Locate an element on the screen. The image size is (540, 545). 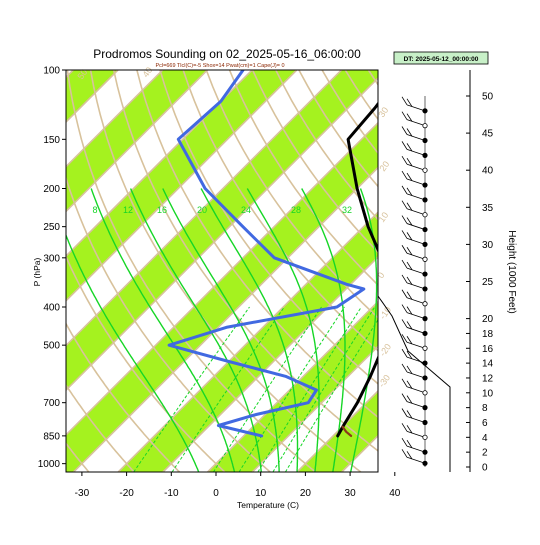
wind-region-boundary is located at coordinates (414, 271).